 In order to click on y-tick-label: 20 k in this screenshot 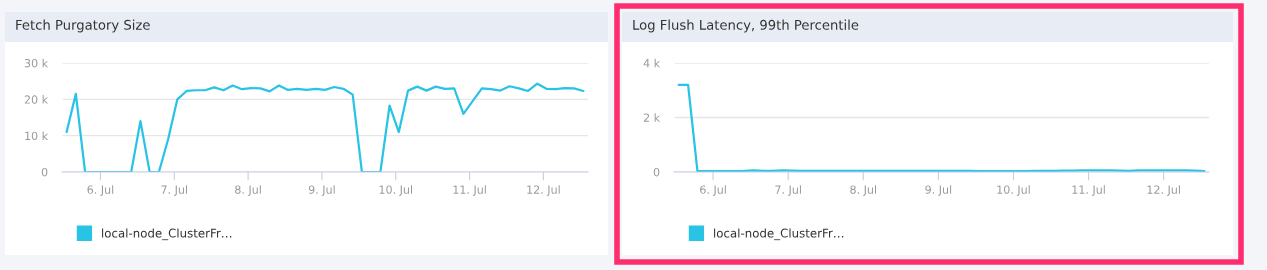, I will do `click(36, 99)`.